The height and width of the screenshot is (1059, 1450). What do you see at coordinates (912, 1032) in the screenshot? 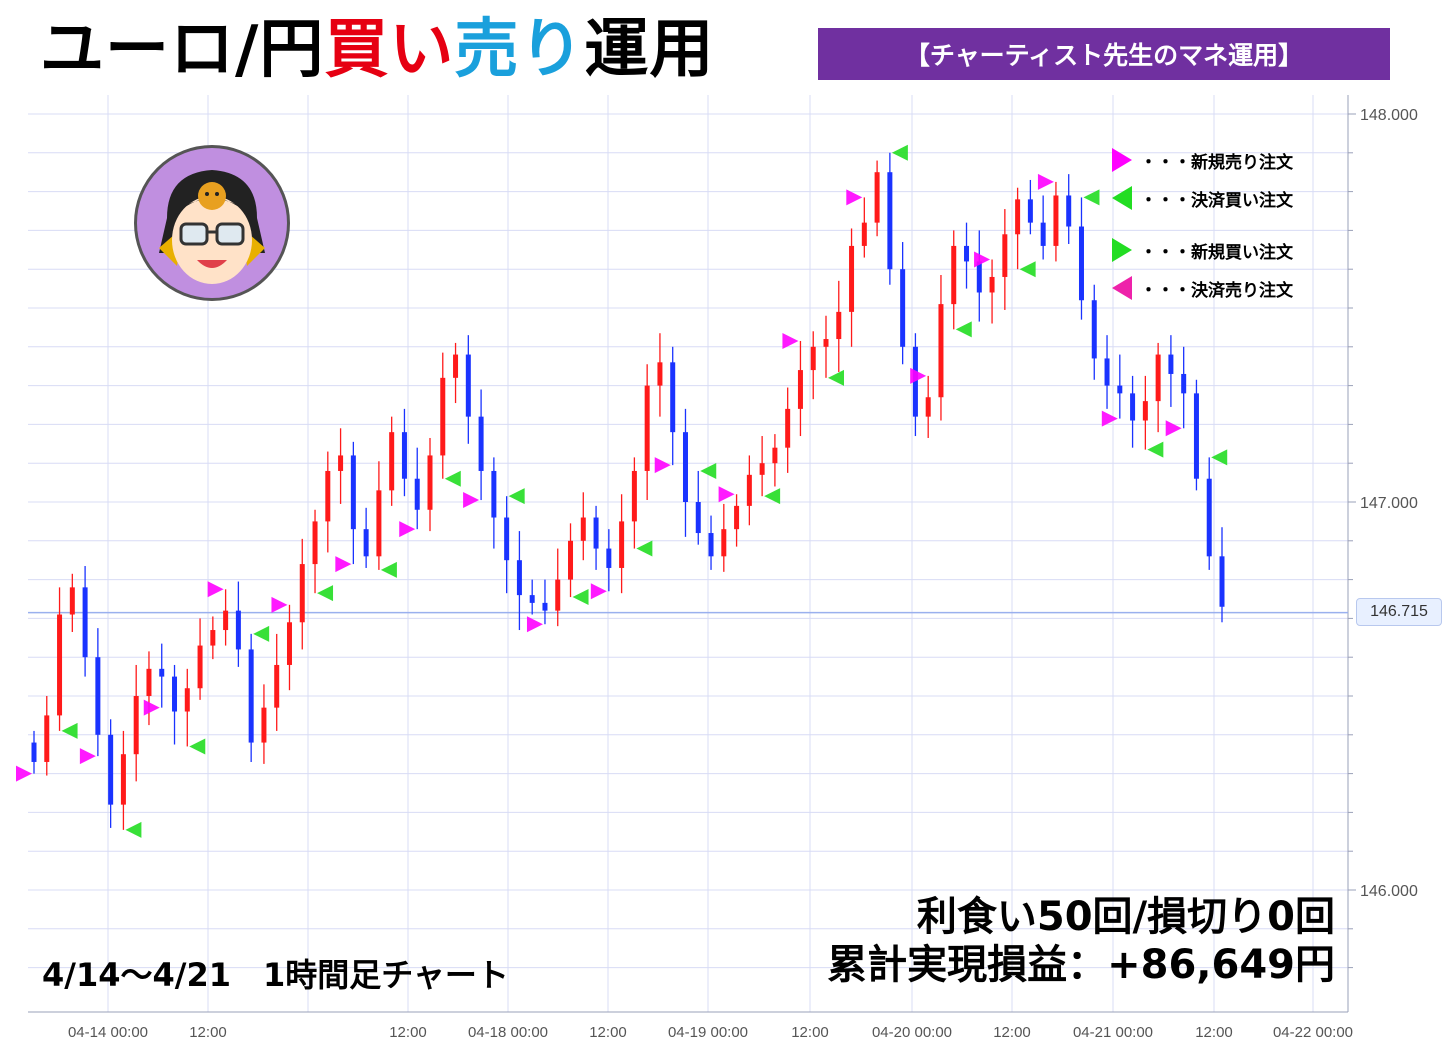
I see `x-tick-label: 04-20 00:00` at bounding box center [912, 1032].